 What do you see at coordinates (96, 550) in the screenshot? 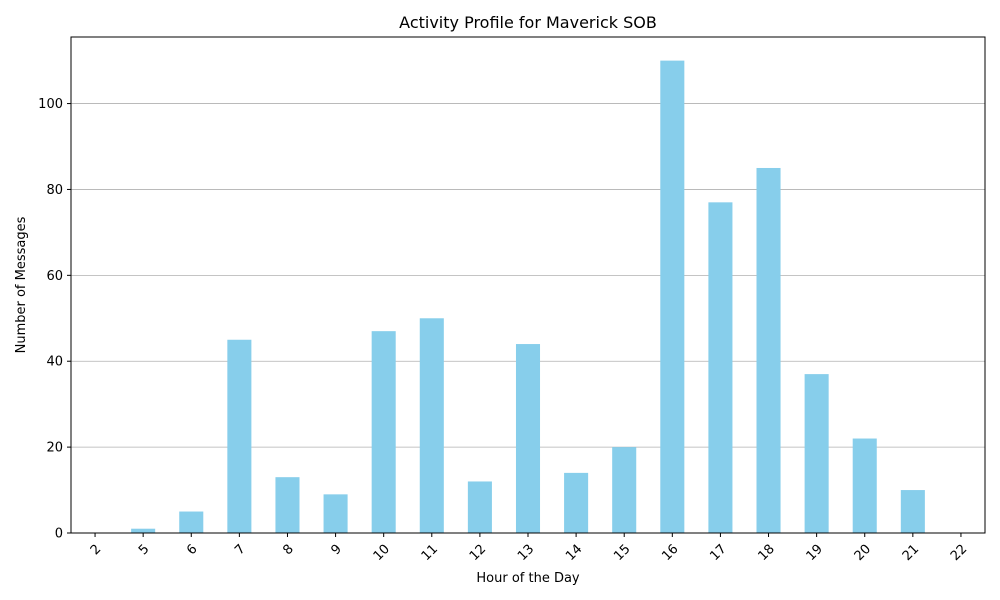
I see `x-tick-label: 2` at bounding box center [96, 550].